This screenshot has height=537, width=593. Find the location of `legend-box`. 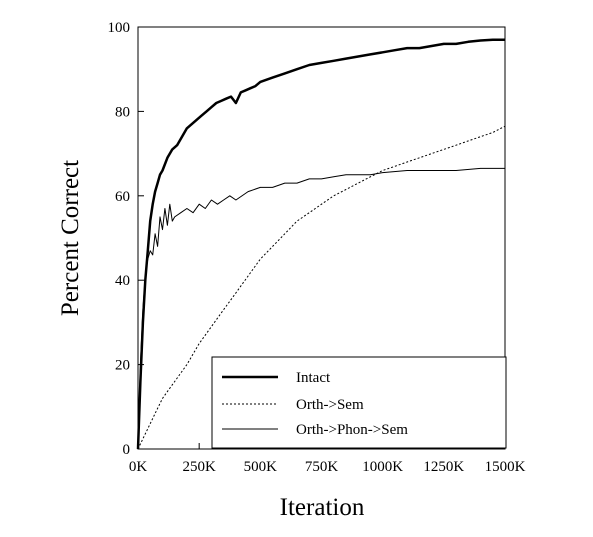

legend-box is located at coordinates (359, 402).